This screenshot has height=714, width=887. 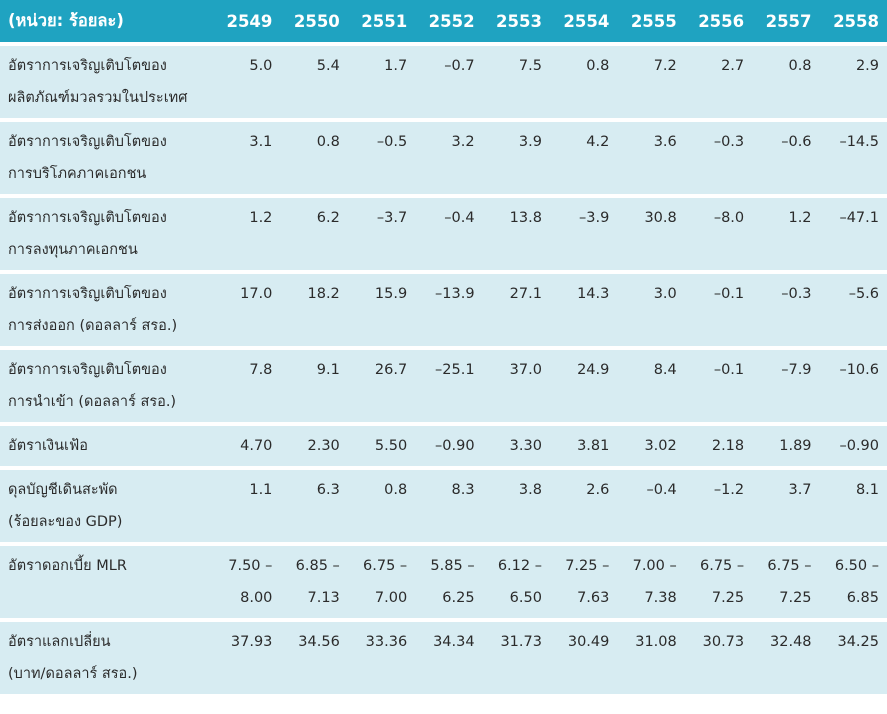 What do you see at coordinates (381, 308) in the screenshot?
I see `value-cell: 15.9` at bounding box center [381, 308].